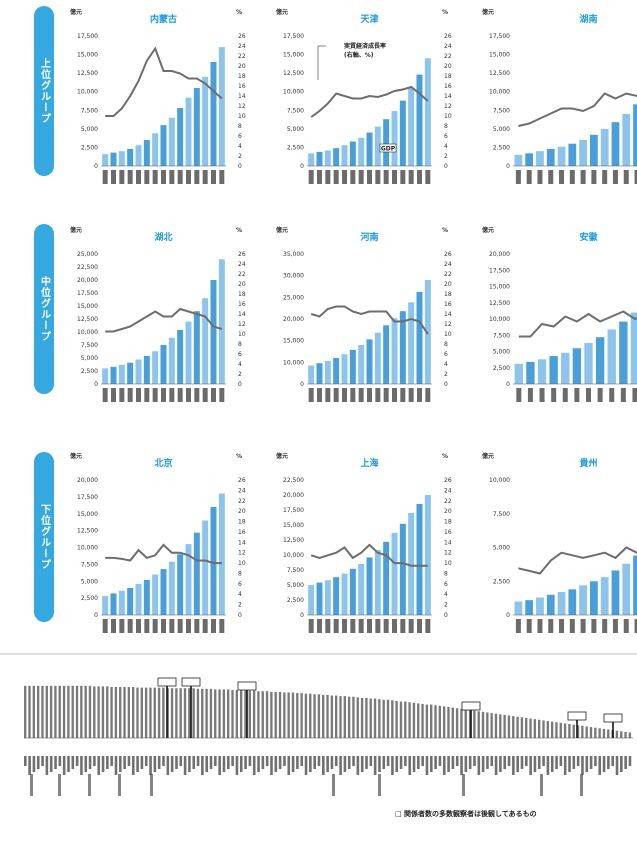 The width and height of the screenshot is (637, 844). Describe the element at coordinates (369, 19) in the screenshot. I see `chart-title: 天津` at that location.